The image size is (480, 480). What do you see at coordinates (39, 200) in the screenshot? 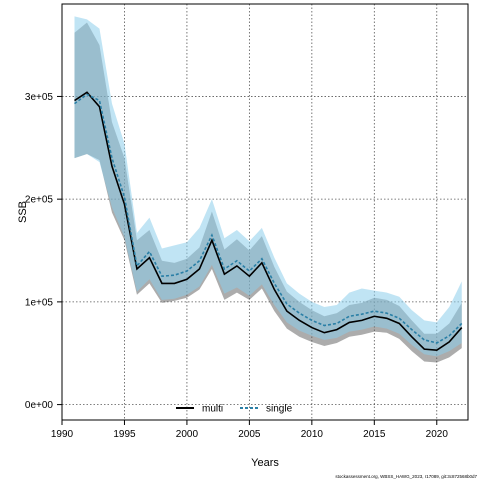
I see `y-tick-label: 2e+05` at bounding box center [39, 200].